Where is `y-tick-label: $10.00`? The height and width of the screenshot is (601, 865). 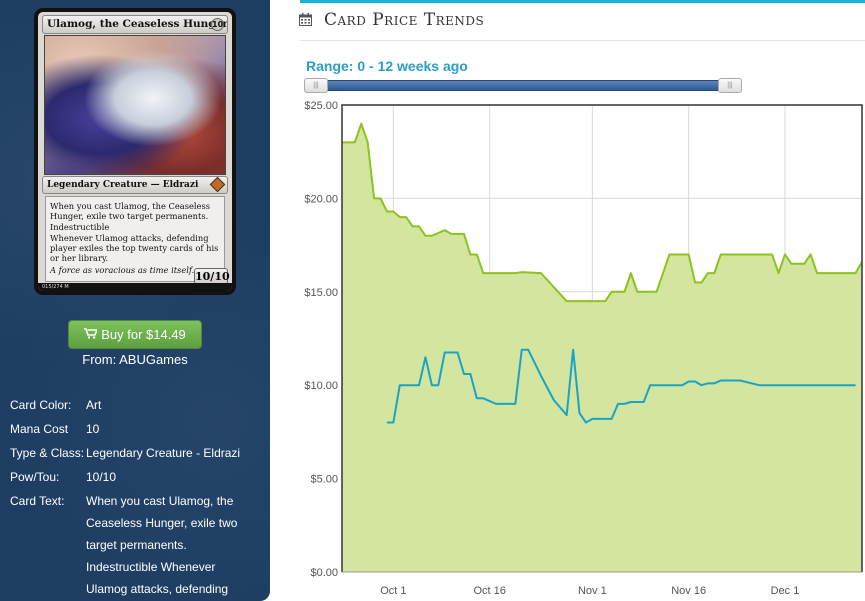
y-tick-label: $10.00 is located at coordinates (321, 386).